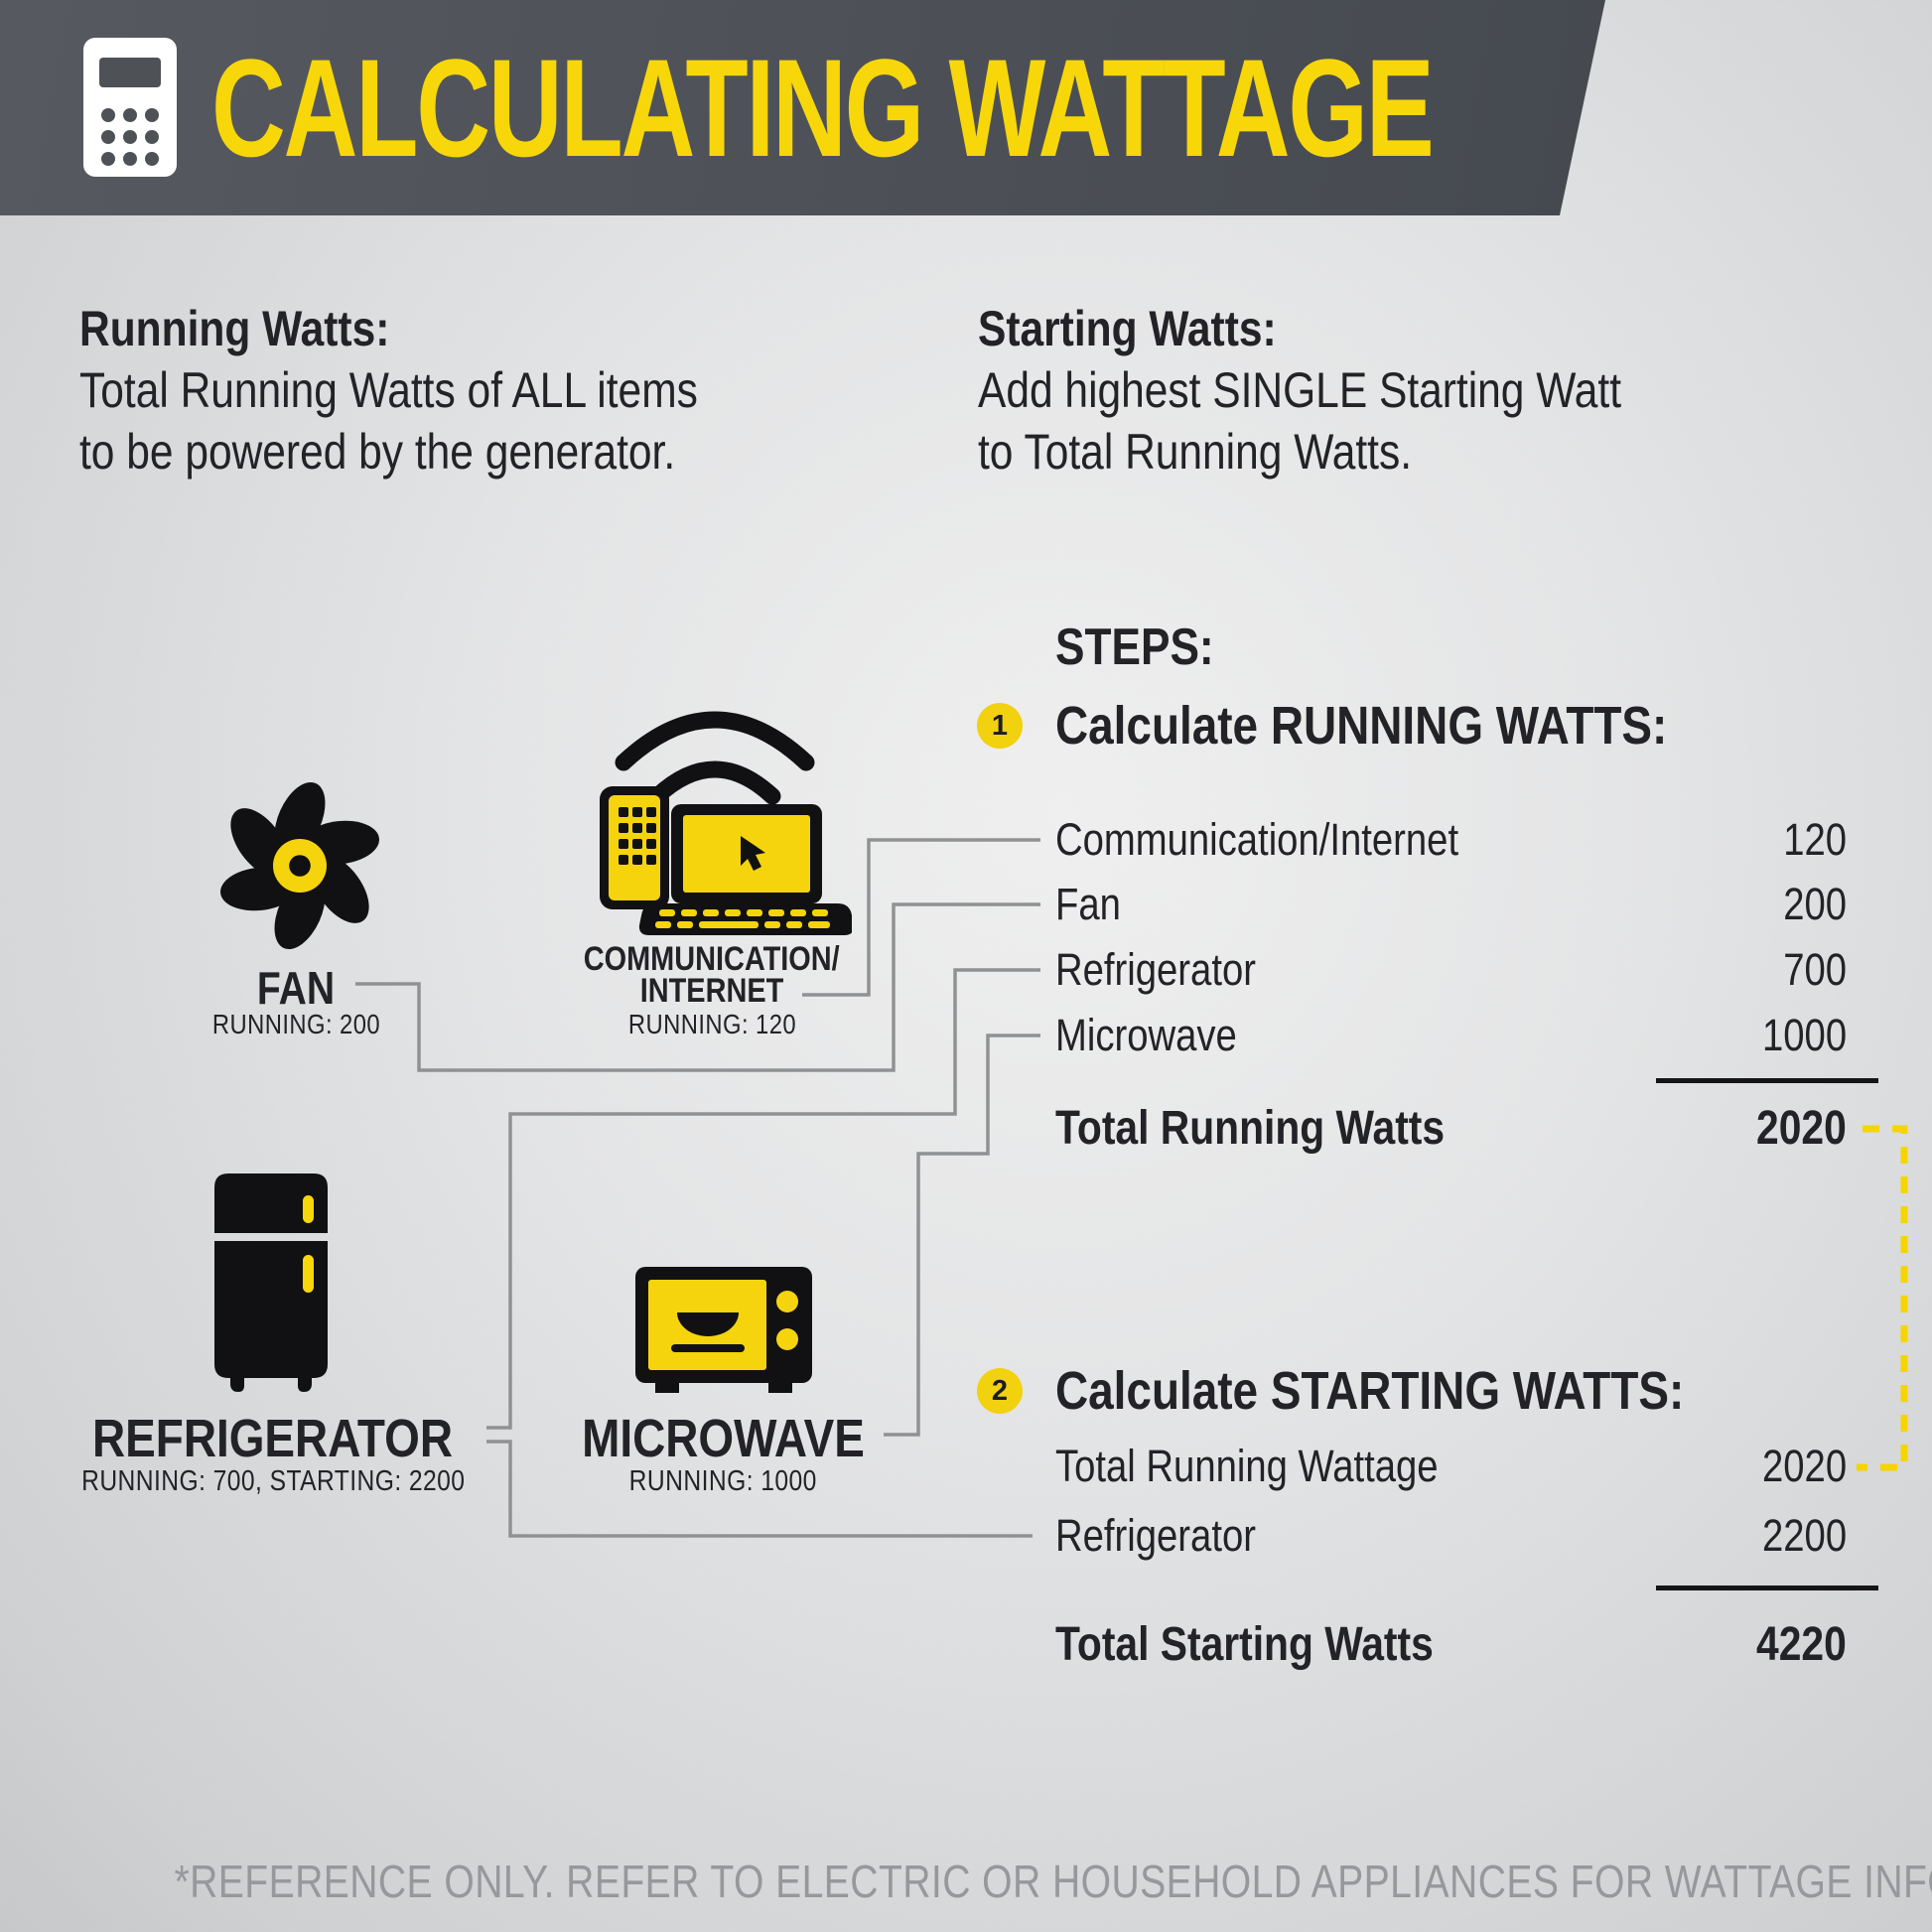 The image size is (1932, 1932). I want to click on total-label: Total Starting Watts, so click(1244, 1645).